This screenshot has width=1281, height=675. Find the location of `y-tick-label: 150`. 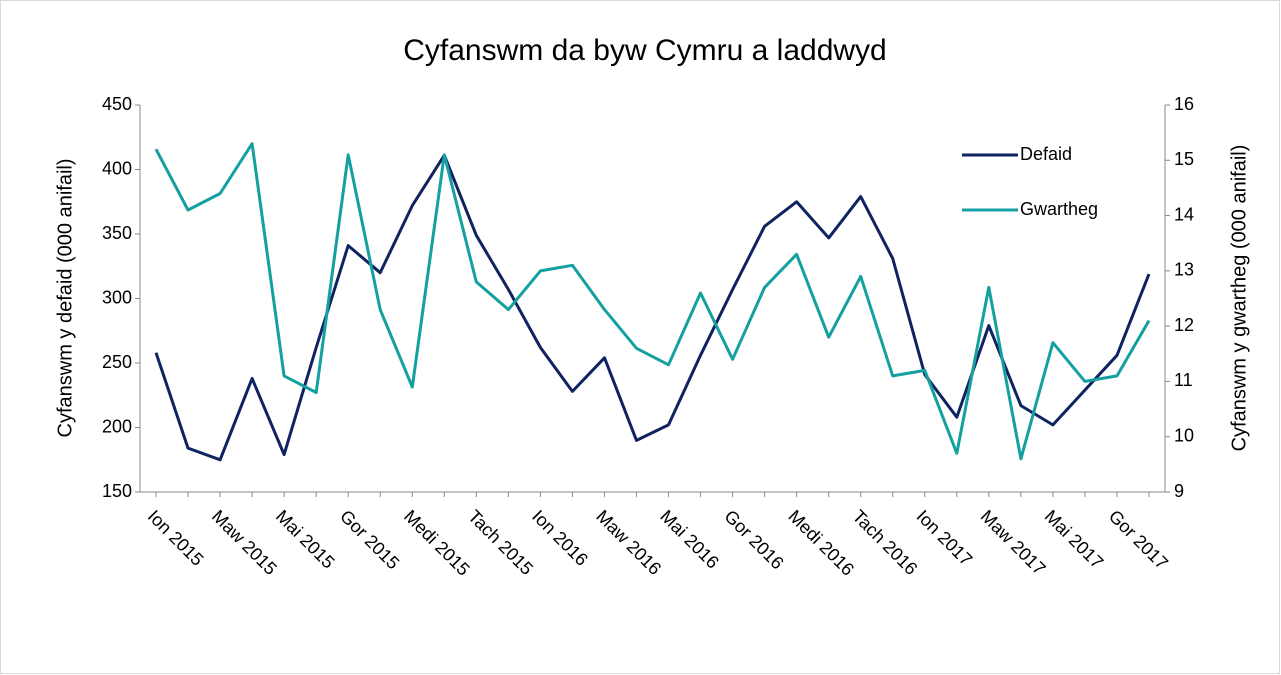

y-tick-label: 150 is located at coordinates (117, 491).